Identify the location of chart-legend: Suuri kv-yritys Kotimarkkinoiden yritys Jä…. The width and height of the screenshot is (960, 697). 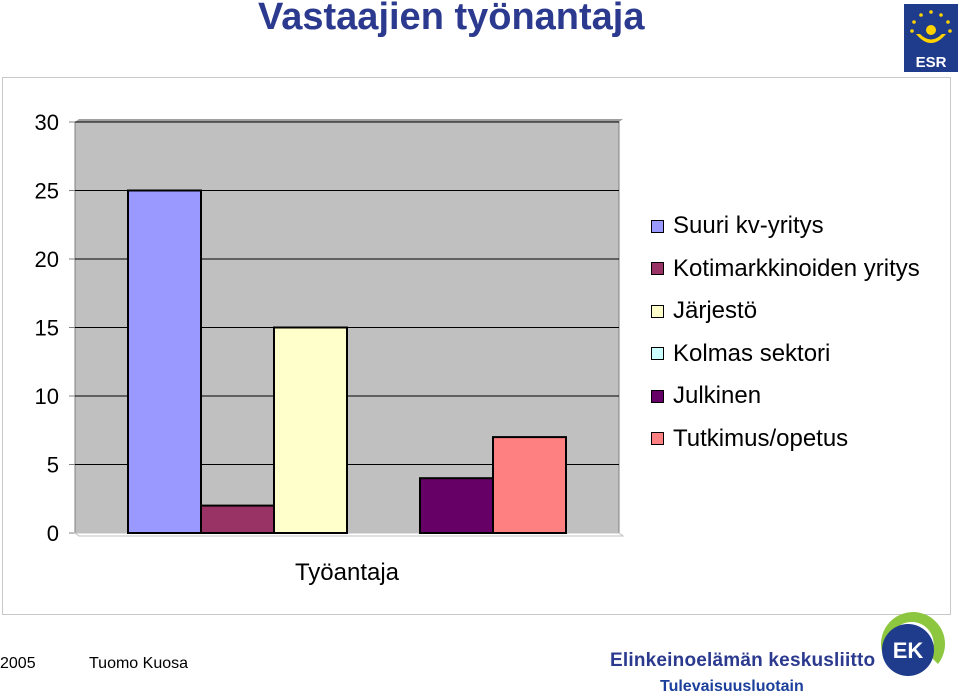
(785, 332).